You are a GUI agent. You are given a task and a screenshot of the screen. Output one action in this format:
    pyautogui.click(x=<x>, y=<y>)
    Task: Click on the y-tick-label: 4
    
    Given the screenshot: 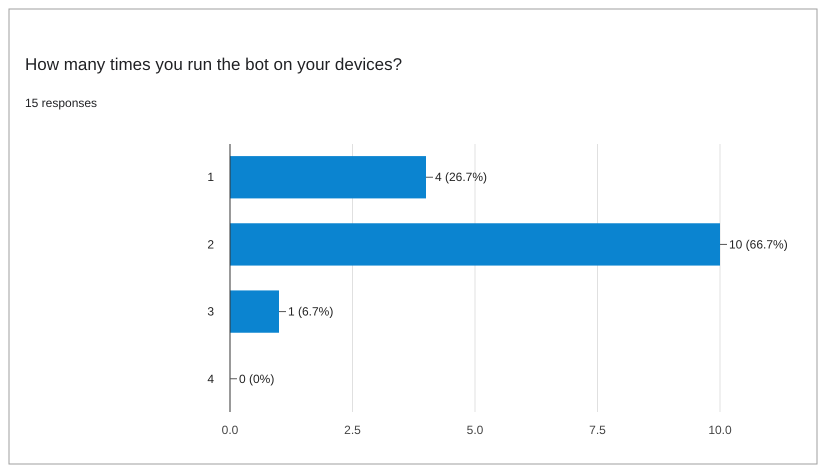 What is the action you would take?
    pyautogui.click(x=210, y=379)
    